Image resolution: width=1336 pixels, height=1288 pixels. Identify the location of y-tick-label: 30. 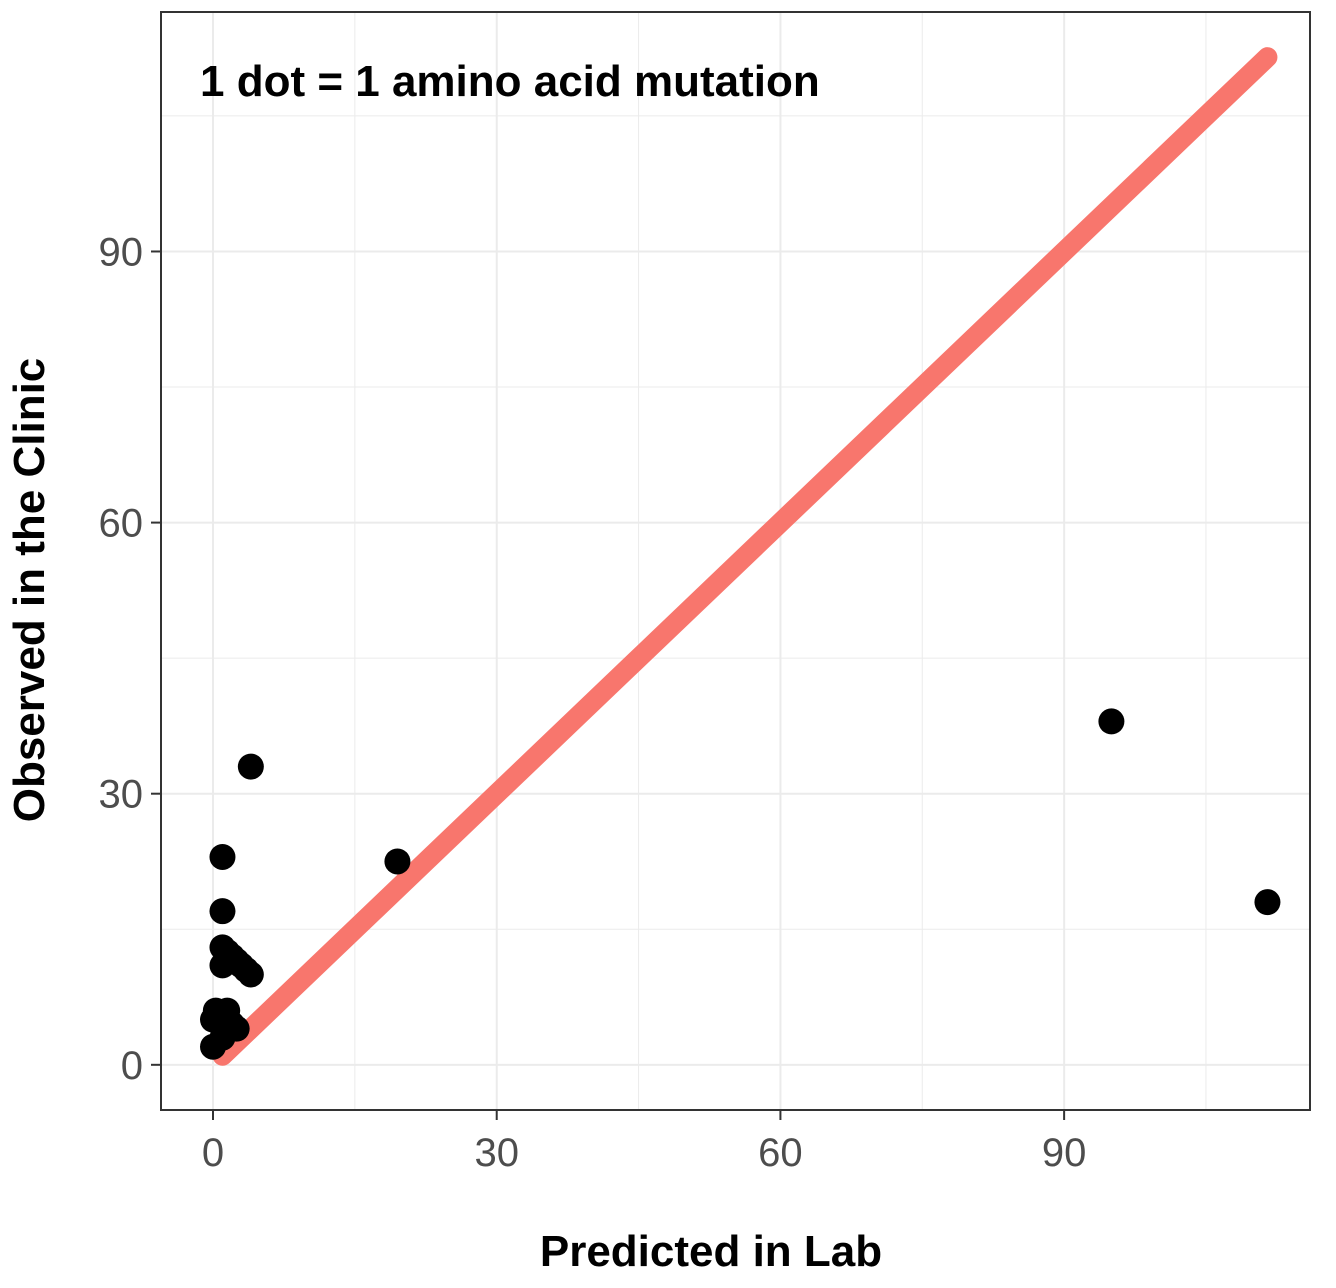
(121, 795).